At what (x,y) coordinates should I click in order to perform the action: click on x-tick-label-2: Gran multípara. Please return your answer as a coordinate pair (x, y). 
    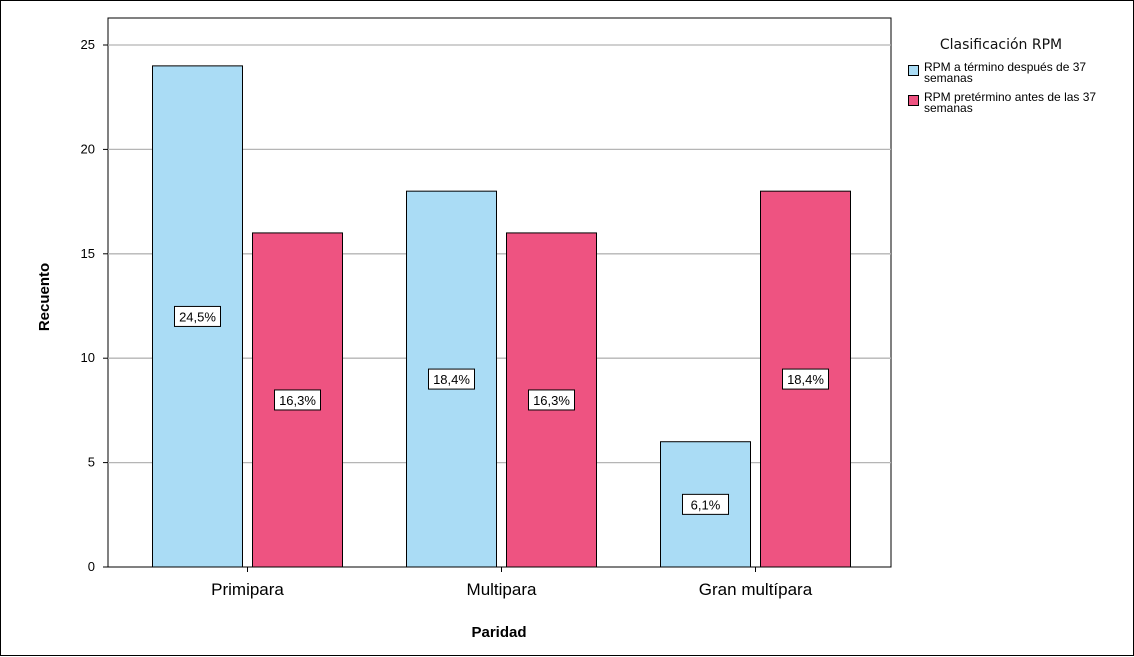
    Looking at the image, I should click on (756, 589).